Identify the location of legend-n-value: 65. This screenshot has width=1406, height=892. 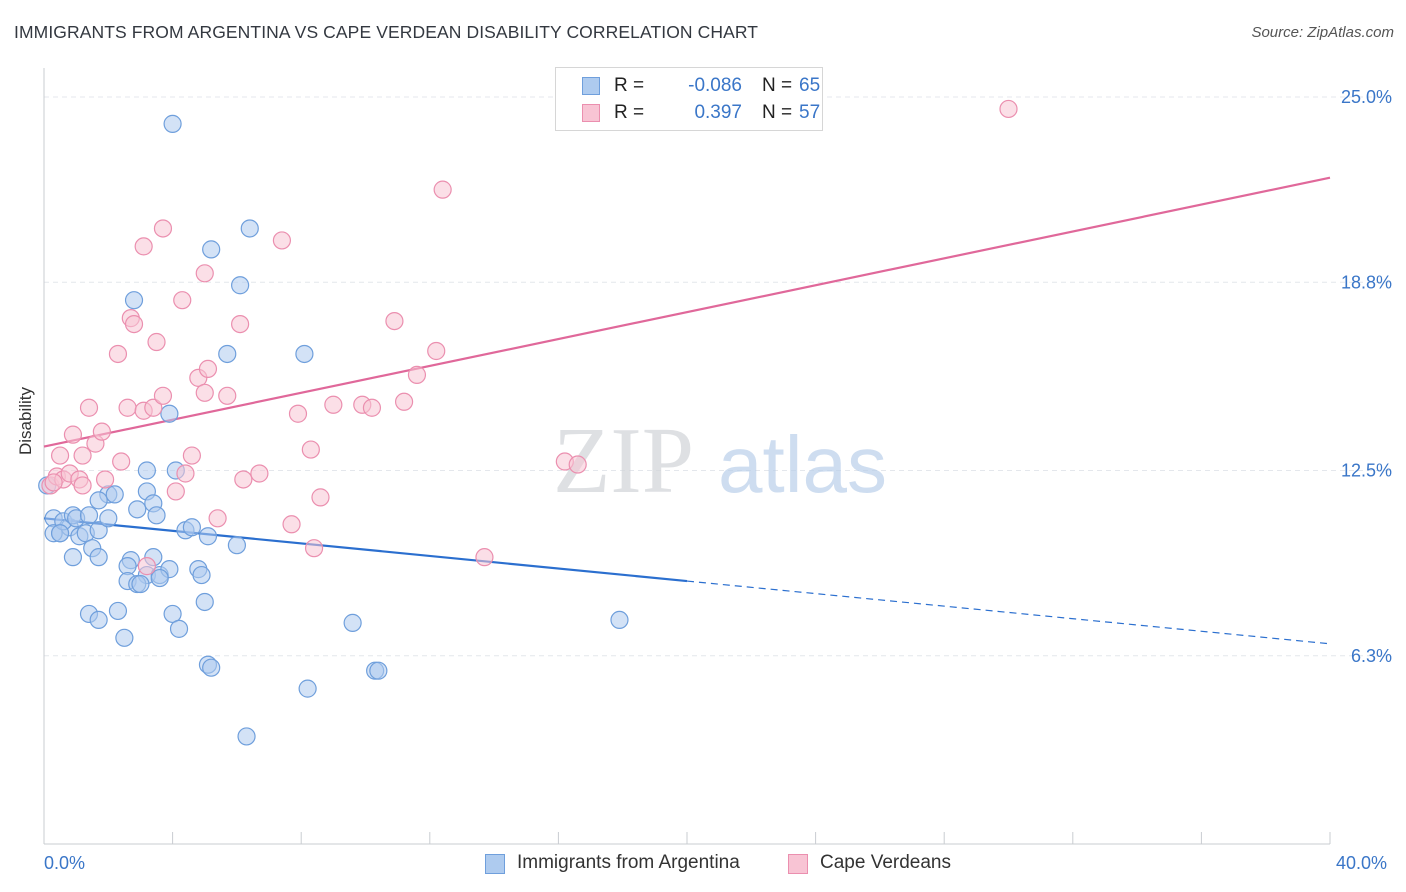
(810, 85).